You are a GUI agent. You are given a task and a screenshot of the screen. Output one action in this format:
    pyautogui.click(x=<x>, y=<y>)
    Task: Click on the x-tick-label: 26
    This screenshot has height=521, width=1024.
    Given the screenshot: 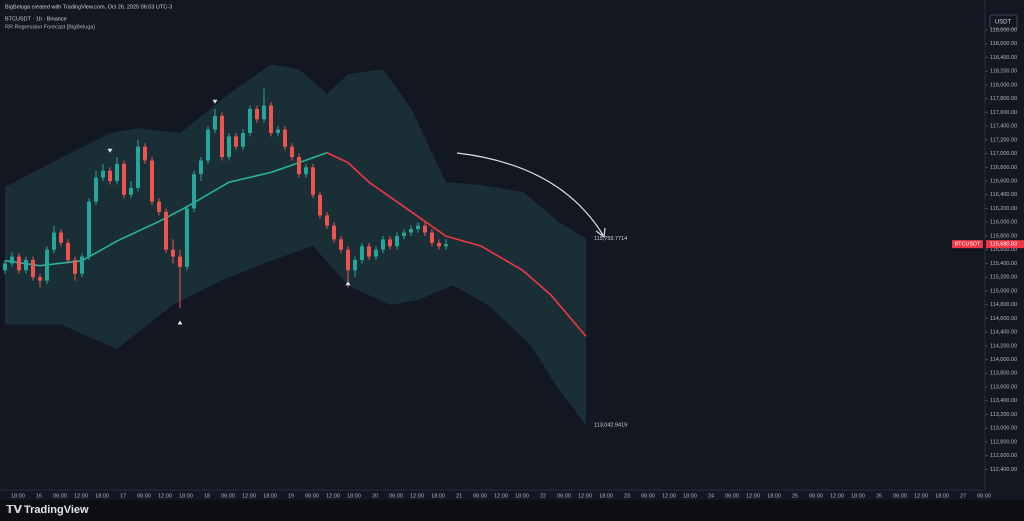 What is the action you would take?
    pyautogui.click(x=879, y=496)
    